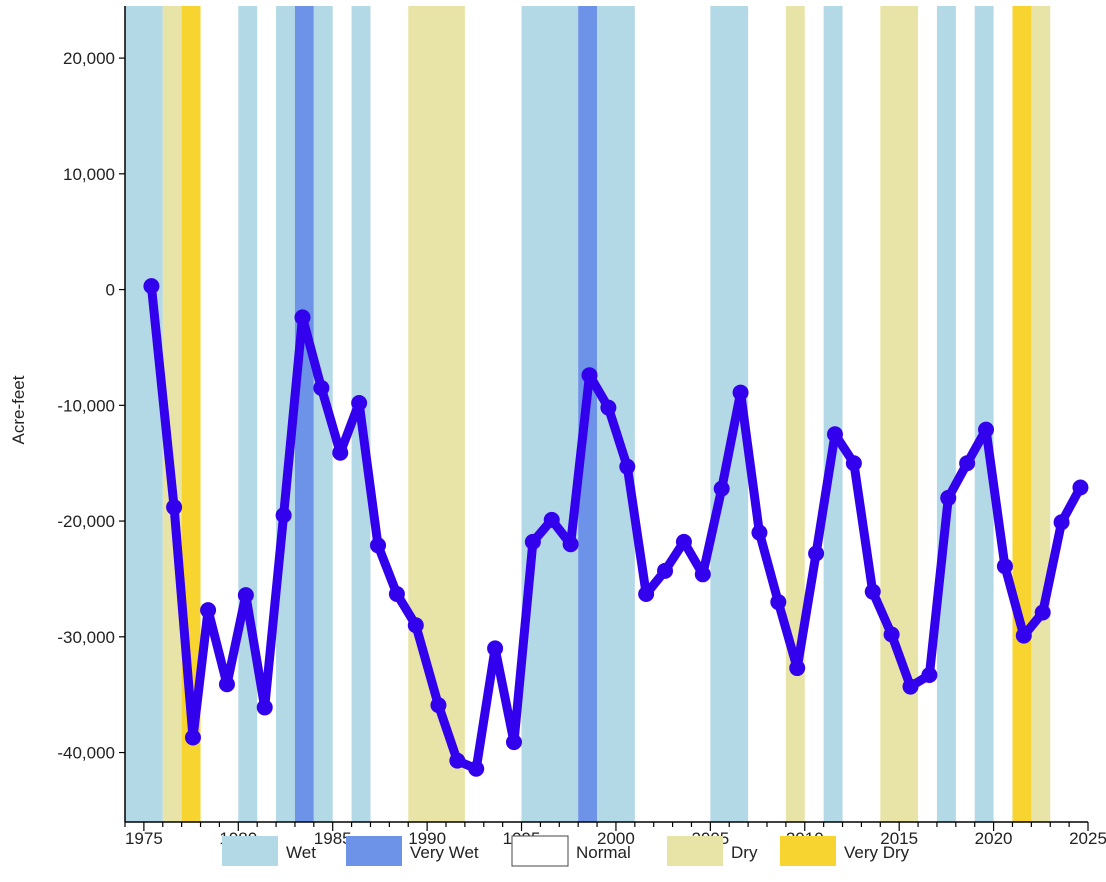  I want to click on legend-swatch-very-wet, so click(374, 851).